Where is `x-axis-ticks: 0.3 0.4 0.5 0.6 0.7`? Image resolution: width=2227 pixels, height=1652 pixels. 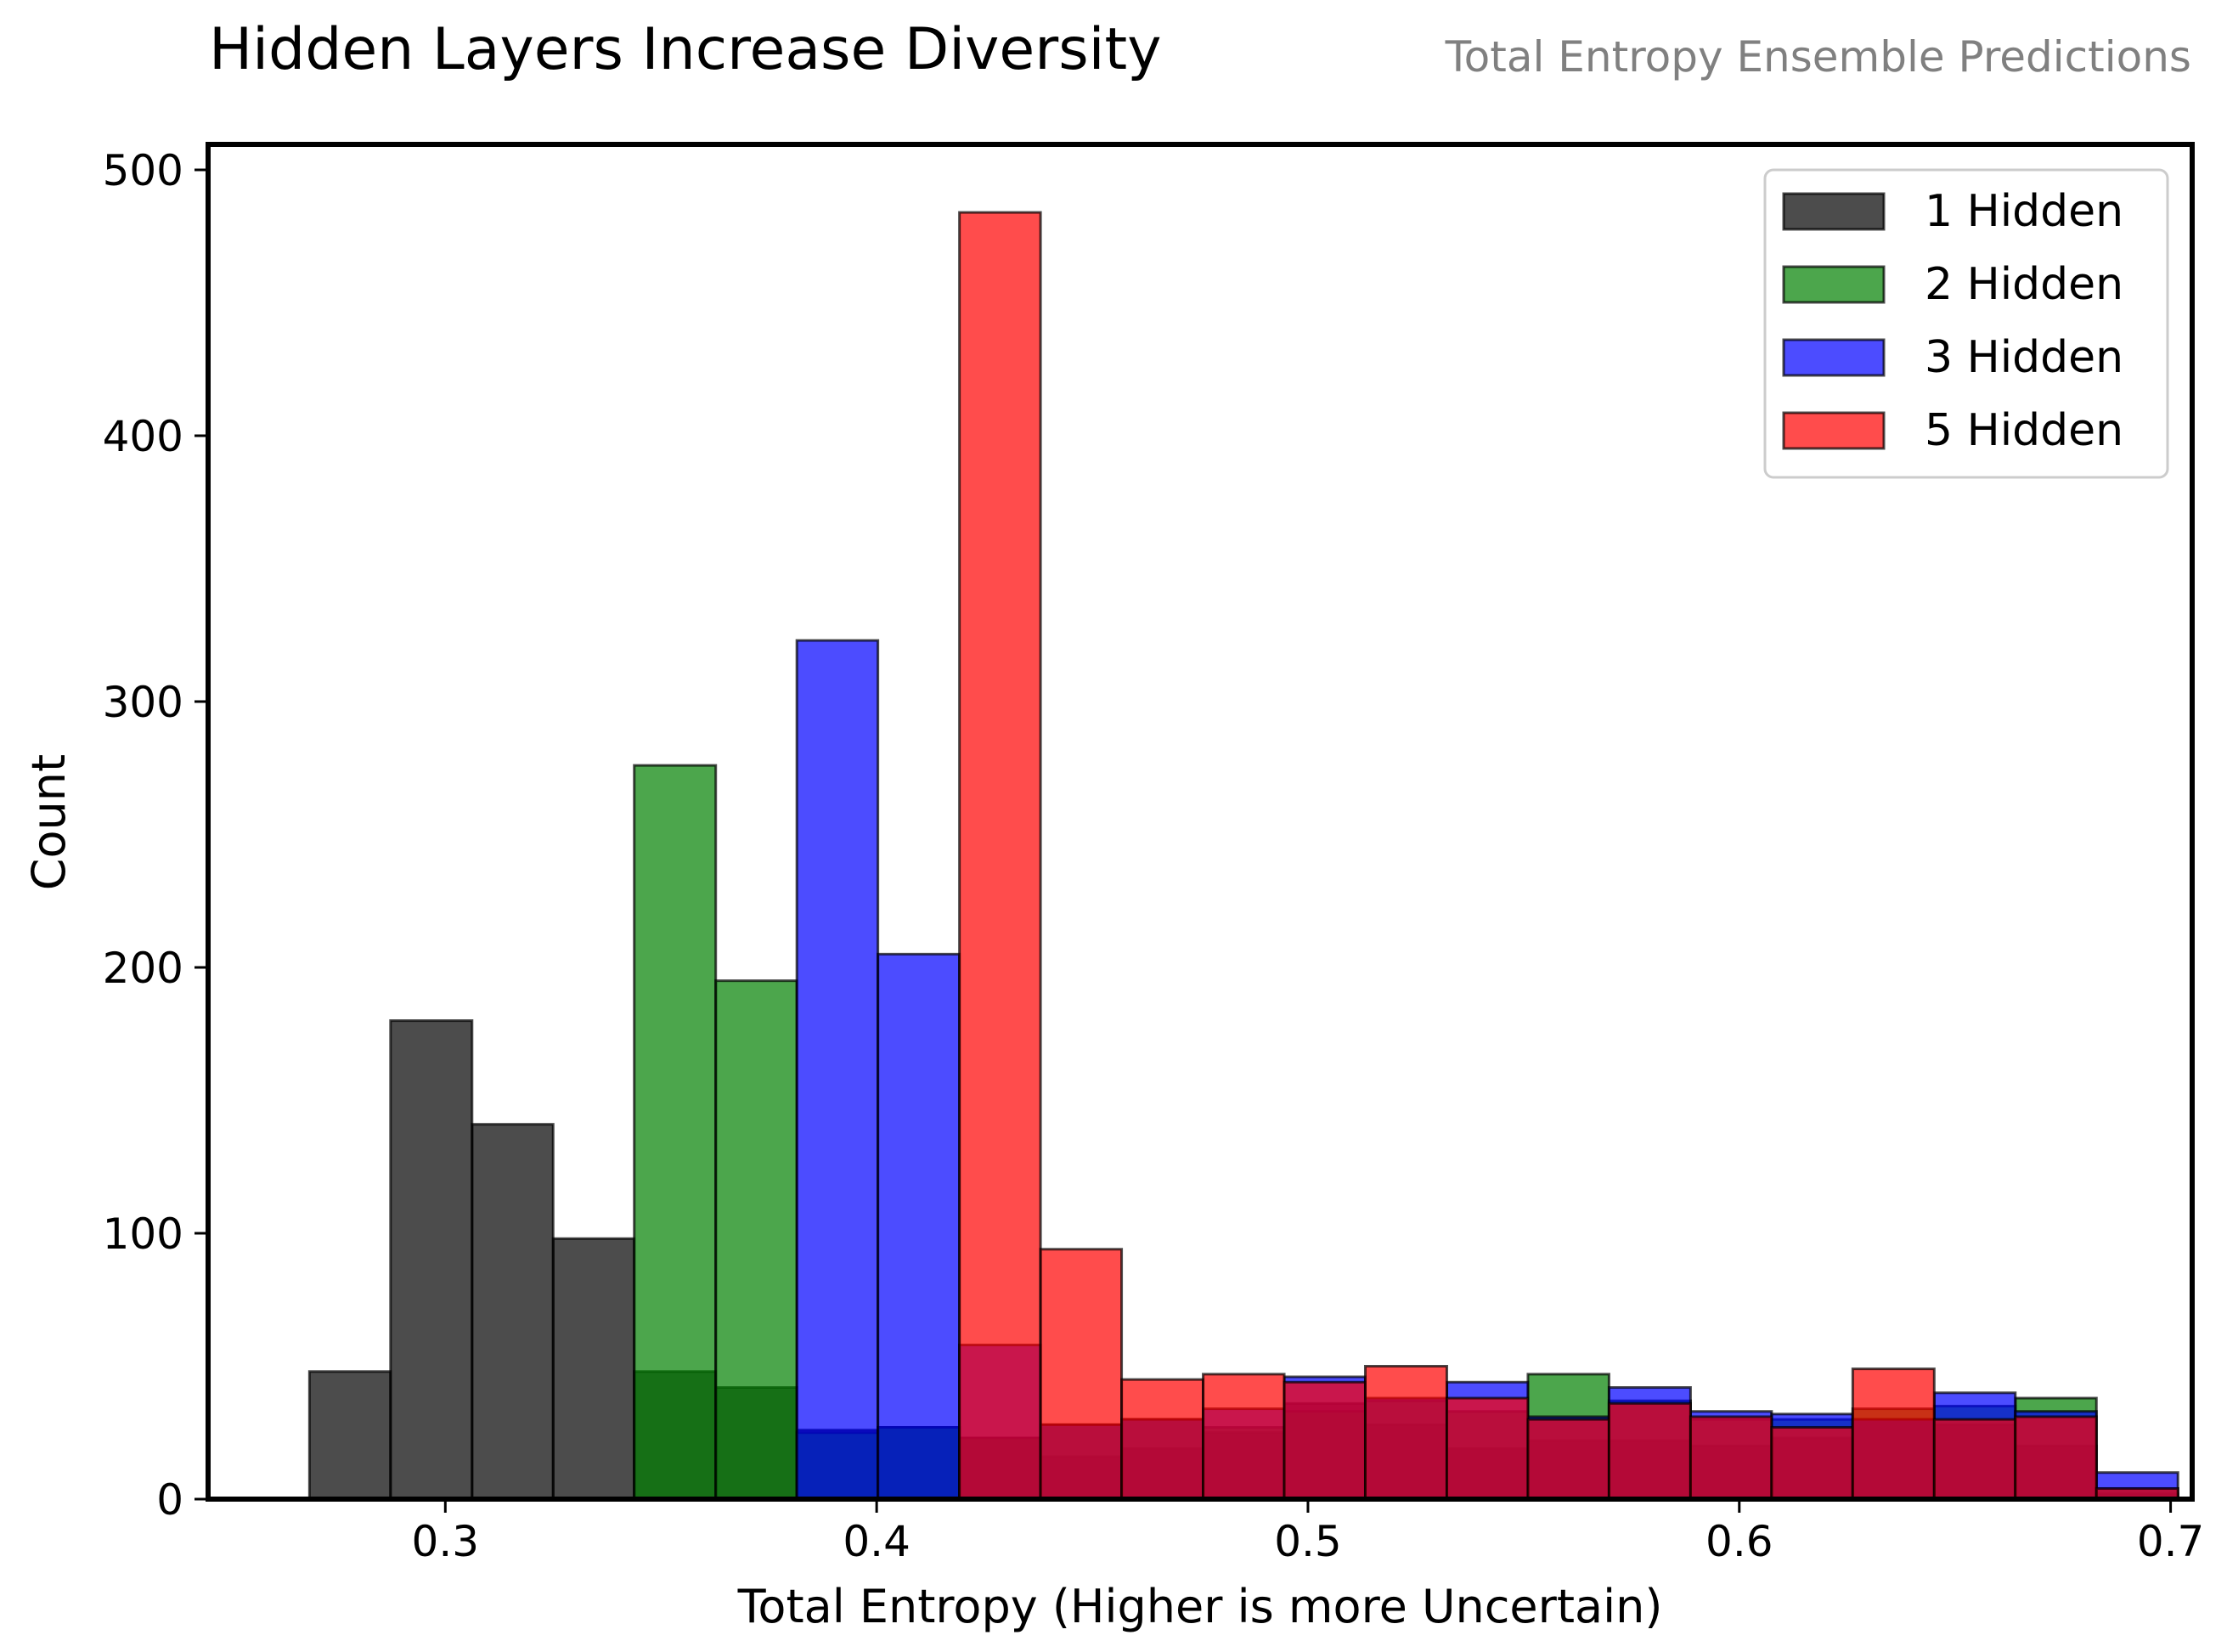 x-axis-ticks: 0.3 0.4 0.5 0.6 0.7 is located at coordinates (1308, 1532).